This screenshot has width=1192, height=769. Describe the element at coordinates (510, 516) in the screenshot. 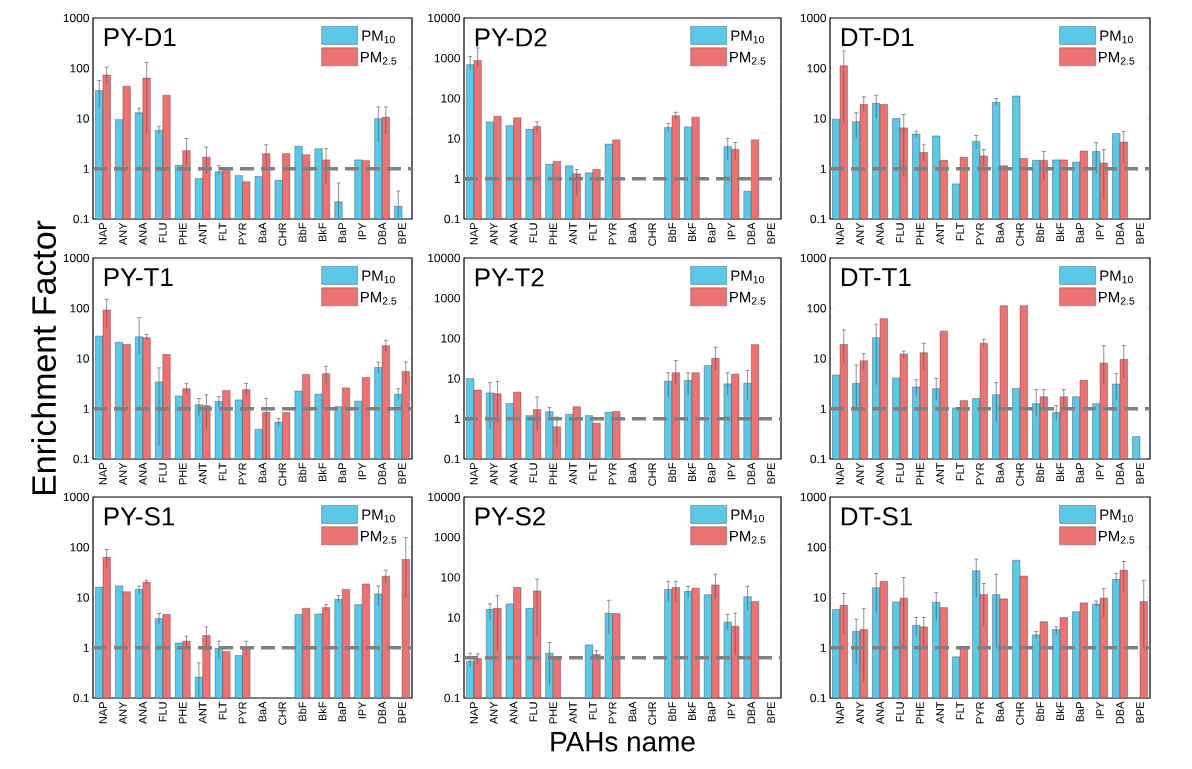

I see `chart-title: PY-S2` at that location.